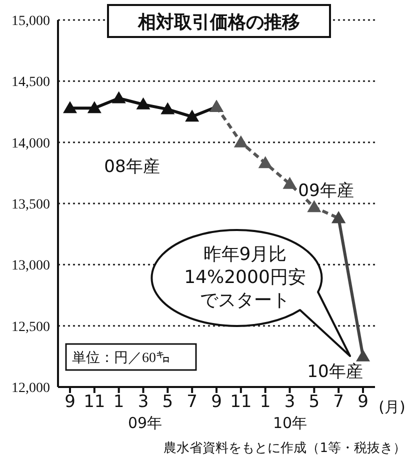 This screenshot has width=412, height=461. Describe the element at coordinates (290, 423) in the screenshot. I see `text: 10年` at that location.